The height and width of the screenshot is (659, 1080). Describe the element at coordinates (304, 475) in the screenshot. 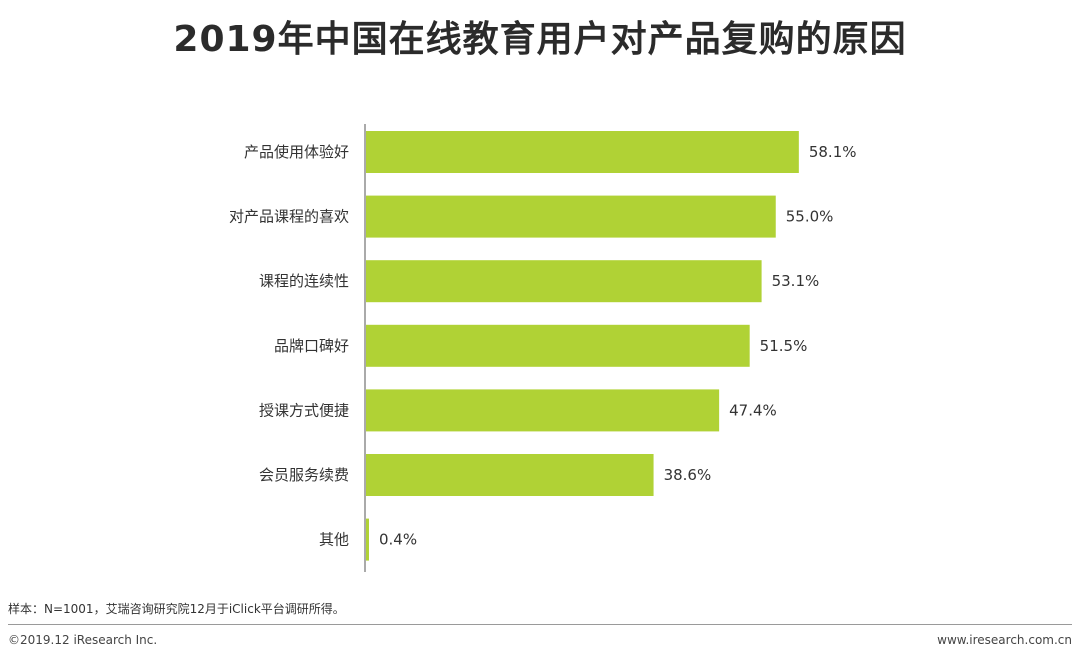

I see `category-label-5: 会员服务续费` at that location.